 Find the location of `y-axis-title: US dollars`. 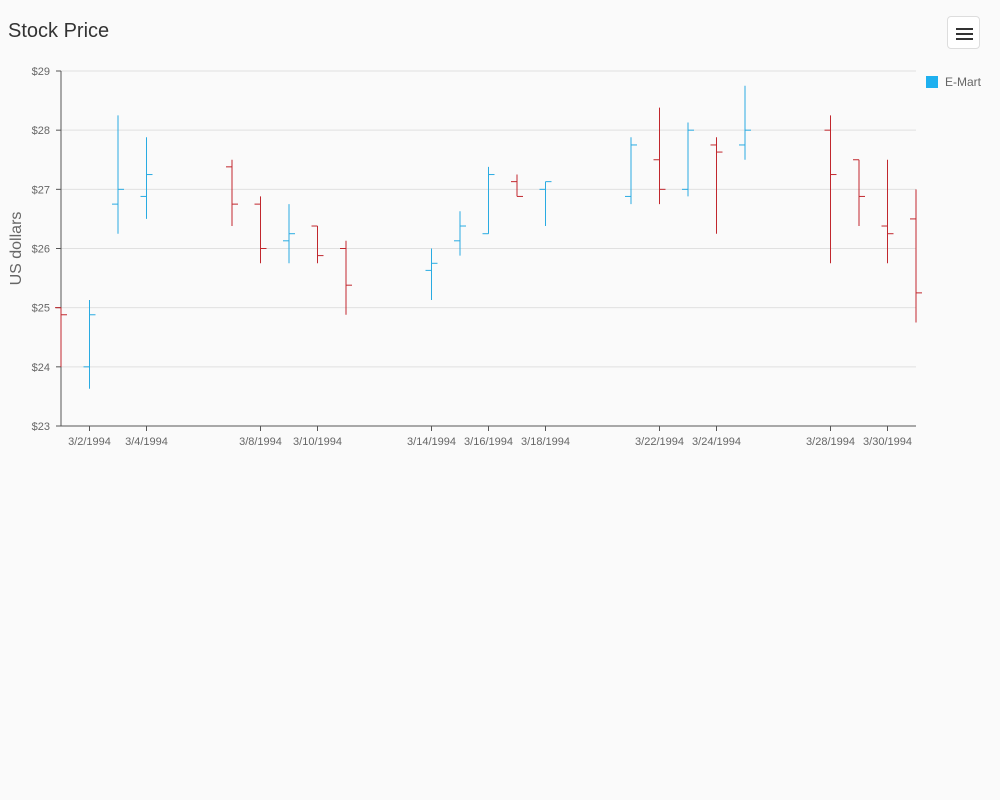

y-axis-title: US dollars is located at coordinates (16, 249).